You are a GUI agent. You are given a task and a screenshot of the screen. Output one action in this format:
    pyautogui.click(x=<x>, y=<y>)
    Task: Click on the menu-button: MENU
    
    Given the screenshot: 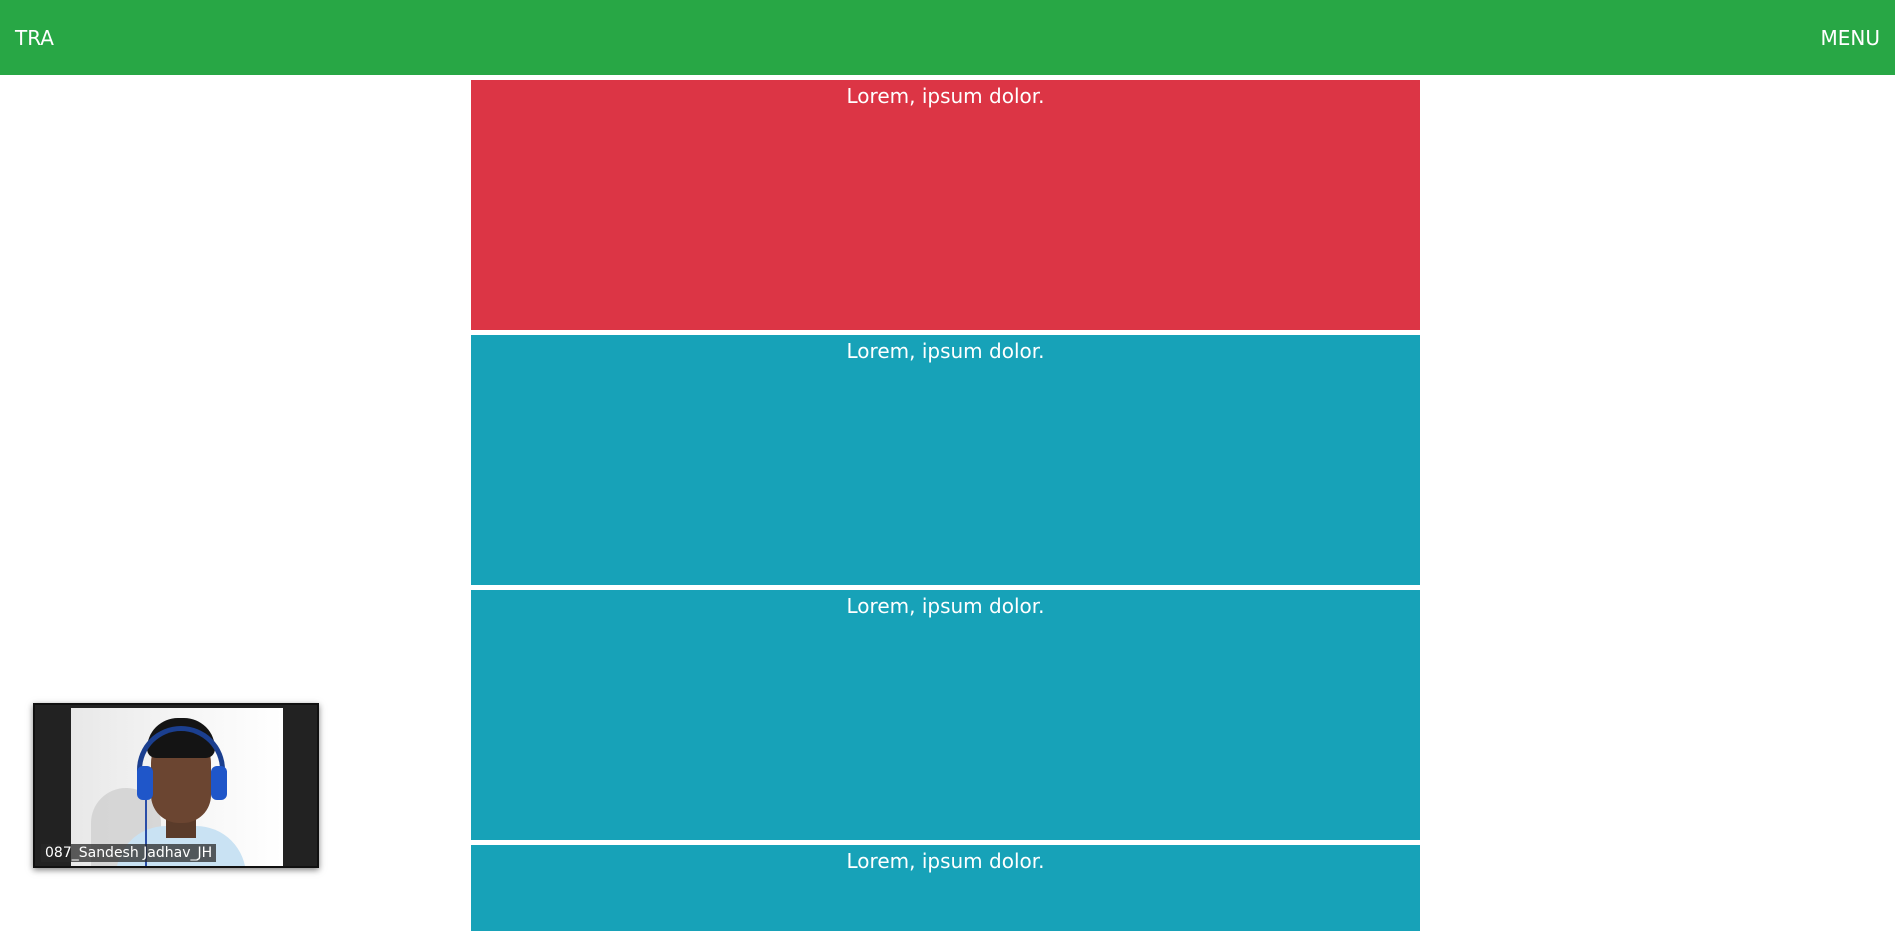 What is the action you would take?
    pyautogui.click(x=1850, y=37)
    